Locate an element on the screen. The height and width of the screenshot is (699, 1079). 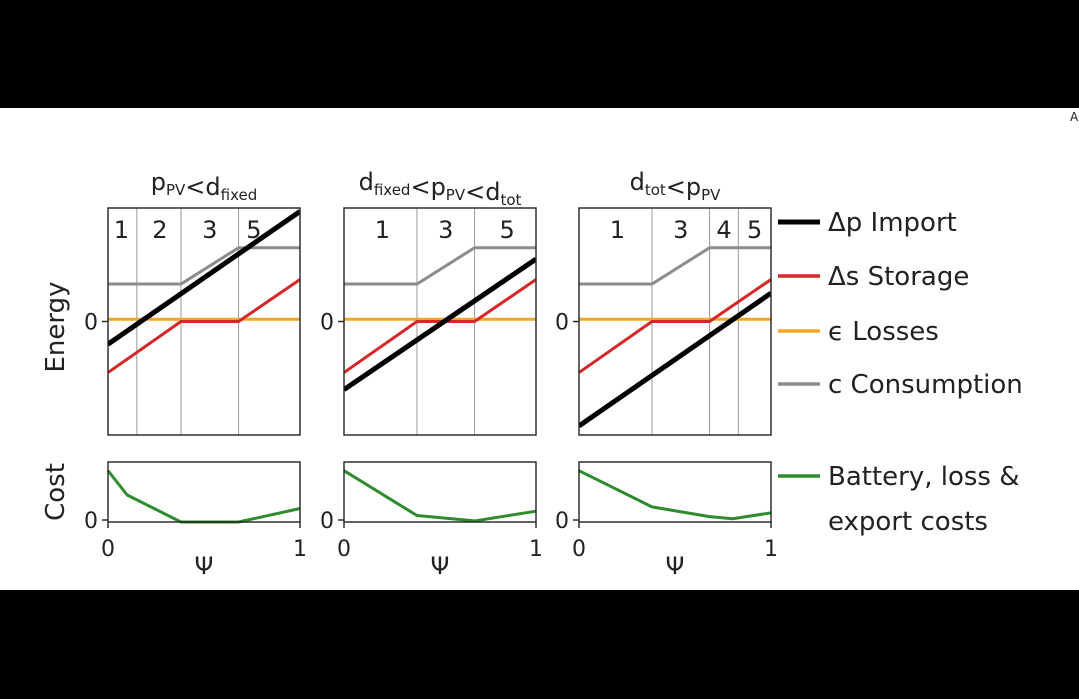
region-label: 2 is located at coordinates (159, 230).